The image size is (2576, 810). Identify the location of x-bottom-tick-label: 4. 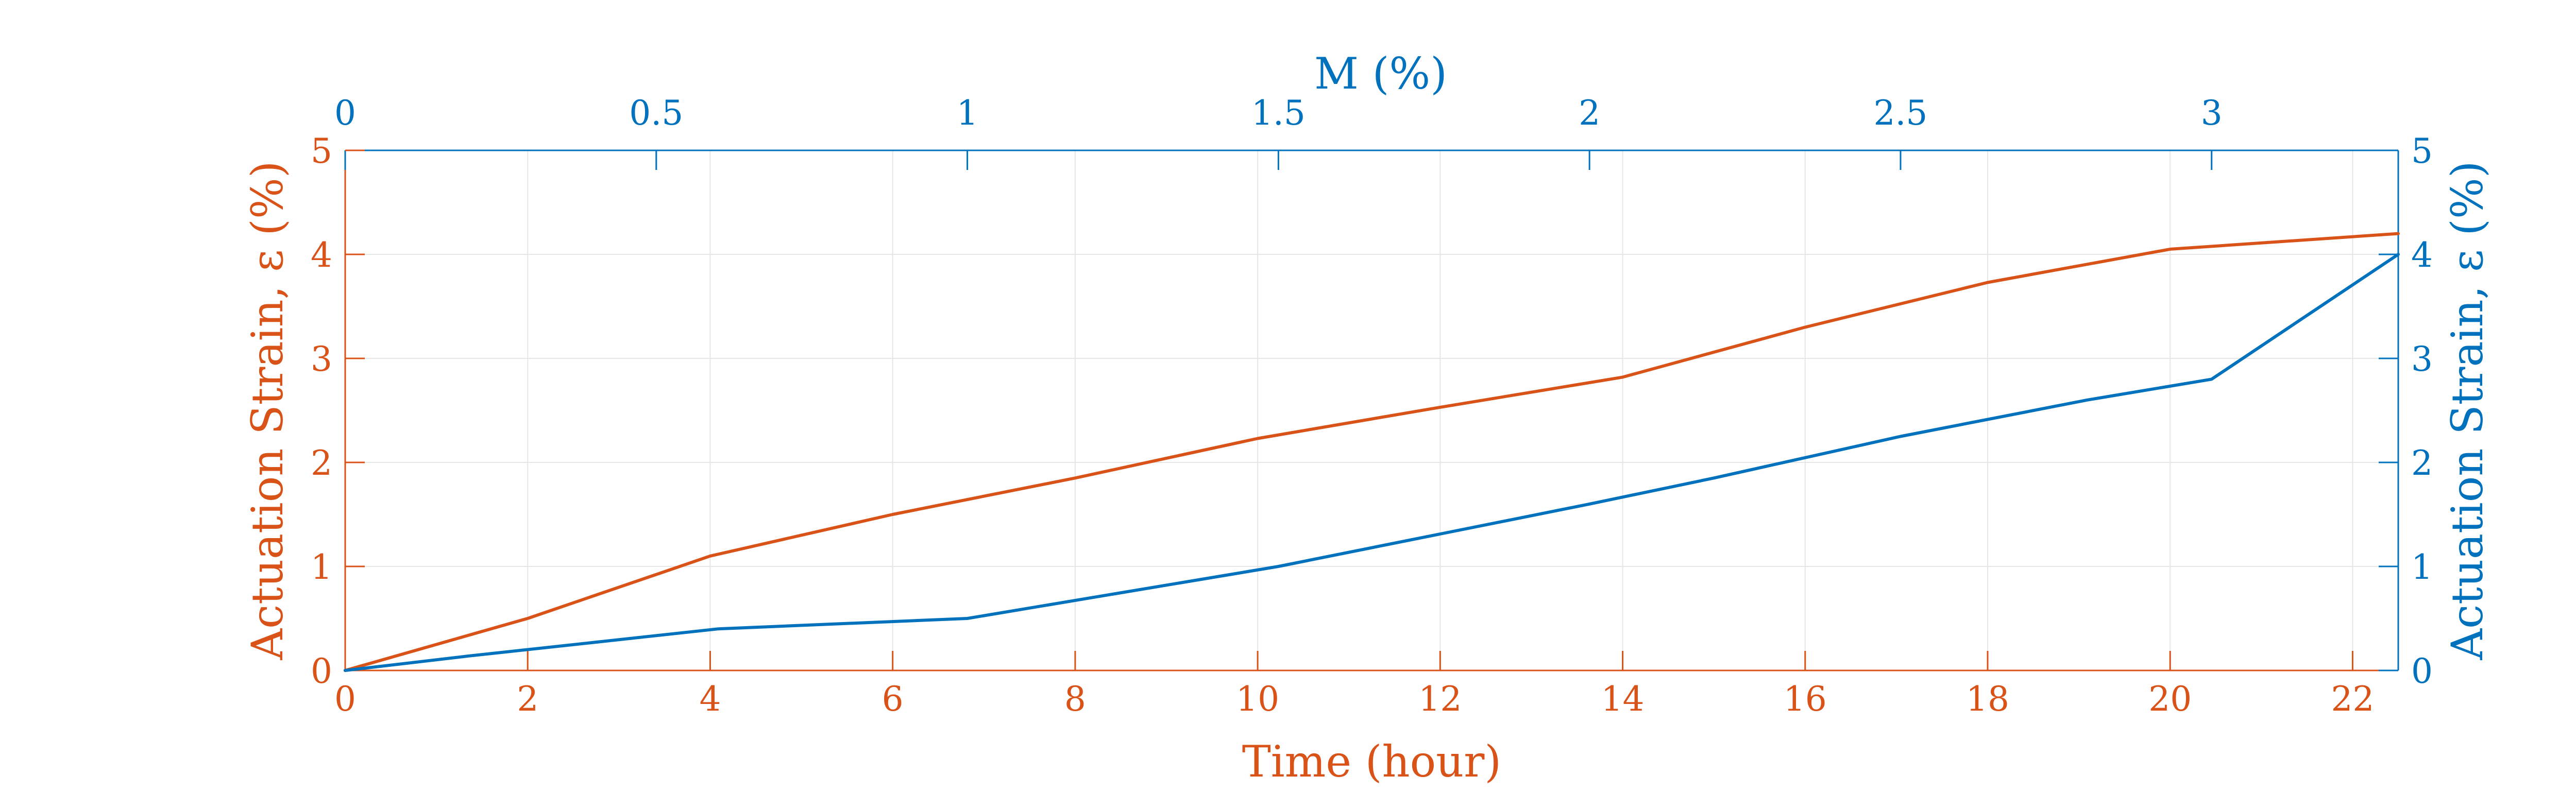
(710, 699).